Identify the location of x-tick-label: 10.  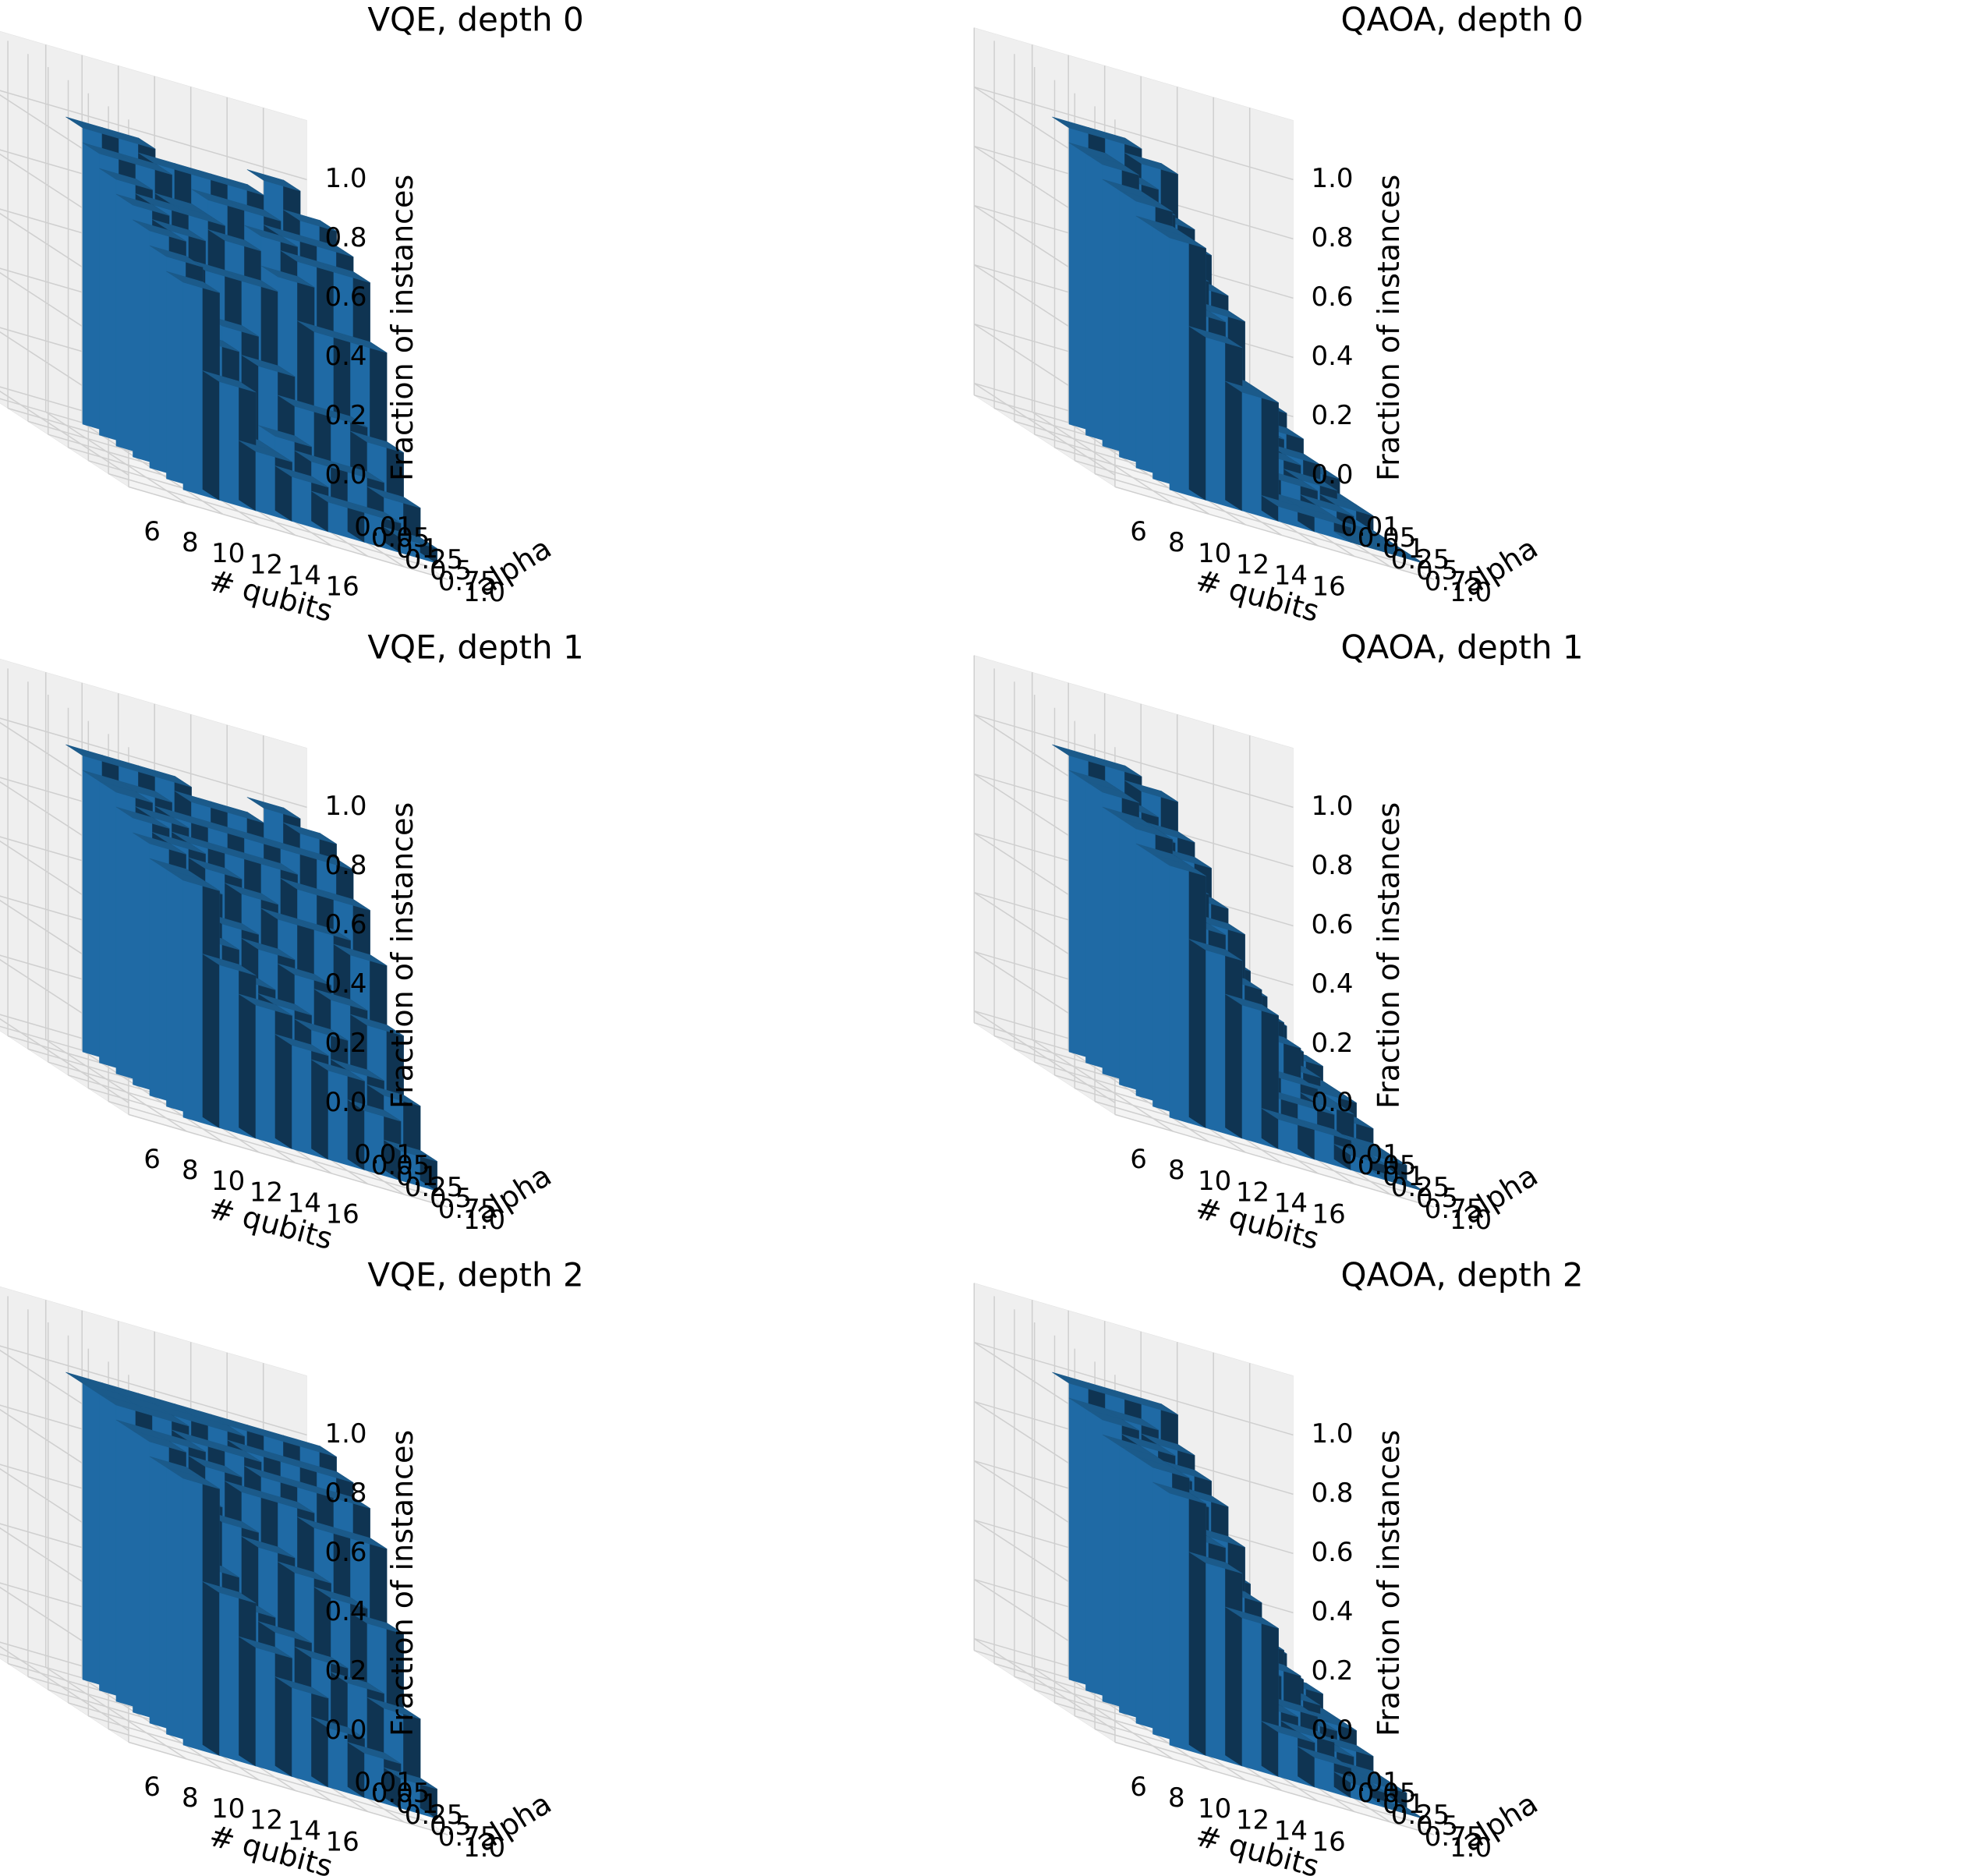
(1214, 1181).